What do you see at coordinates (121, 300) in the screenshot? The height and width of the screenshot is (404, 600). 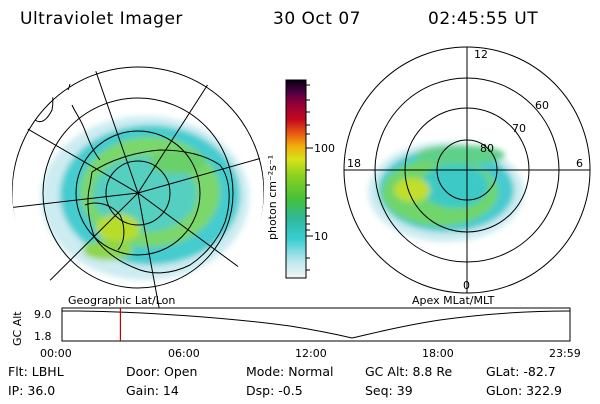 I see `geographic-caption: Geographic Lat/Lon` at bounding box center [121, 300].